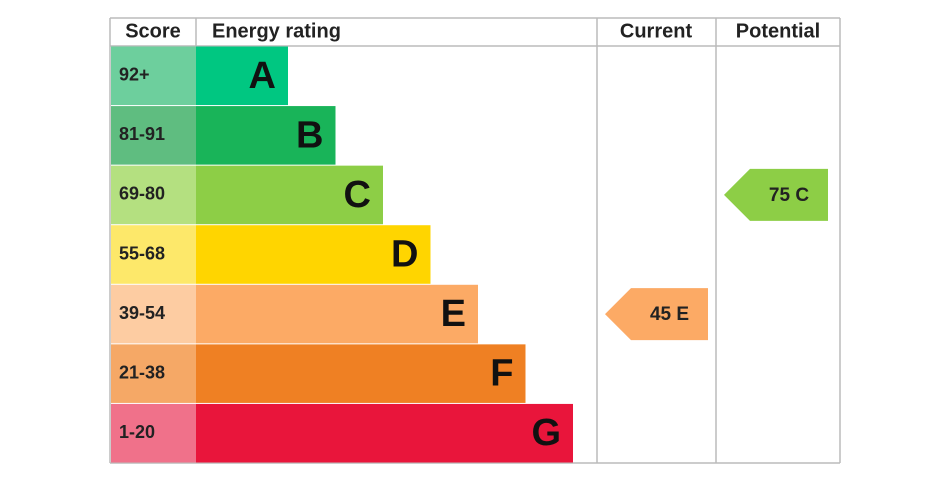  I want to click on header-score: Score, so click(153, 31).